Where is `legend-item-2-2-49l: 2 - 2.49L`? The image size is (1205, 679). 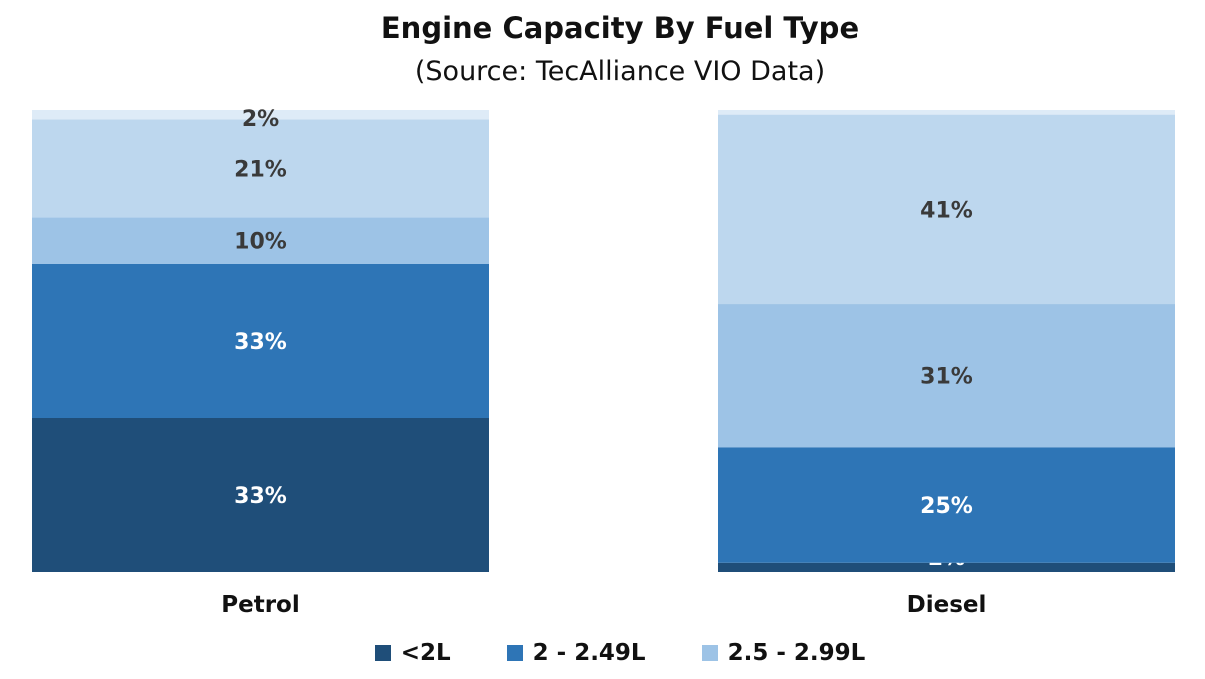
legend-item-2-2-49l: 2 - 2.49L is located at coordinates (576, 653).